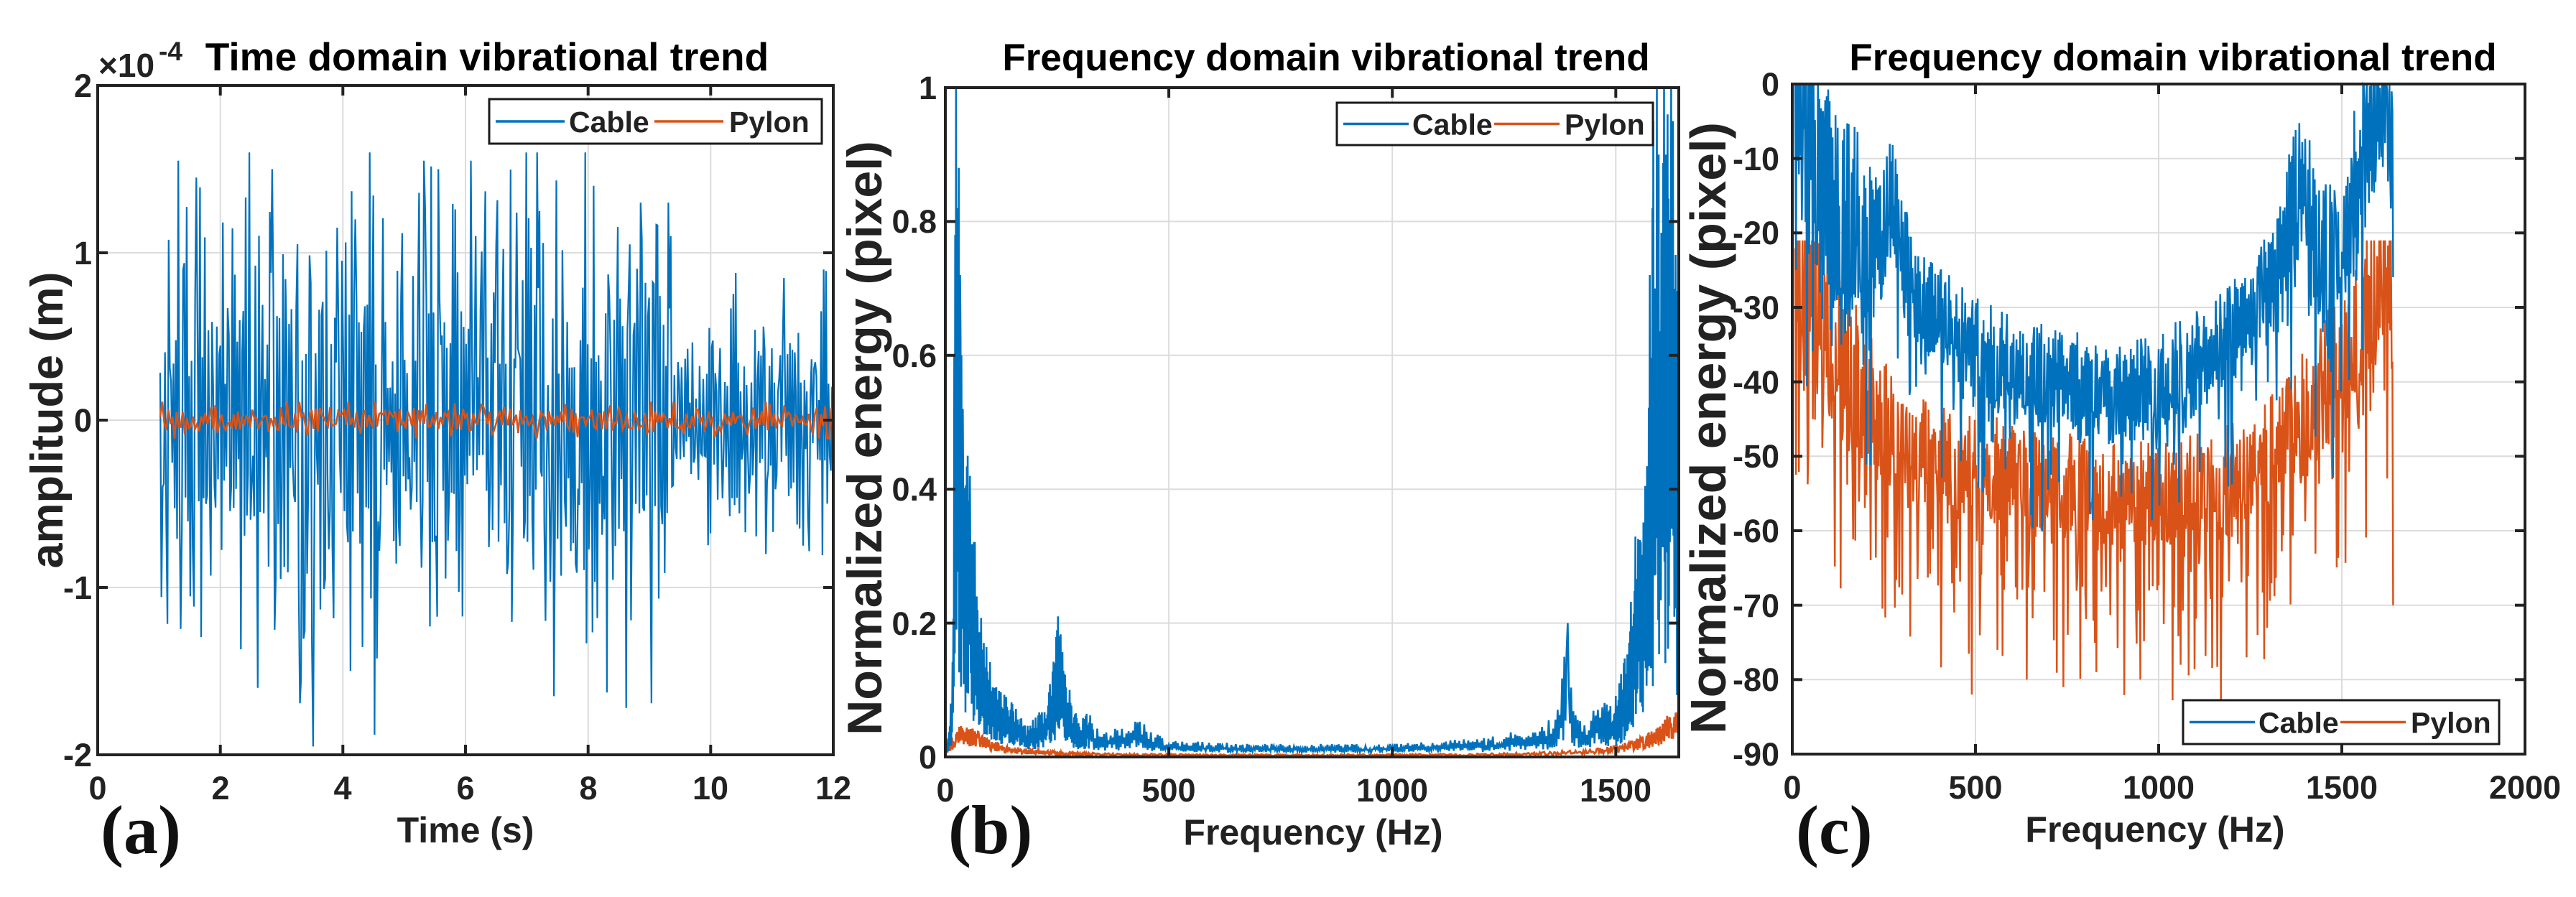 This screenshot has height=897, width=2576. What do you see at coordinates (465, 789) in the screenshot?
I see `svg-text: 6` at bounding box center [465, 789].